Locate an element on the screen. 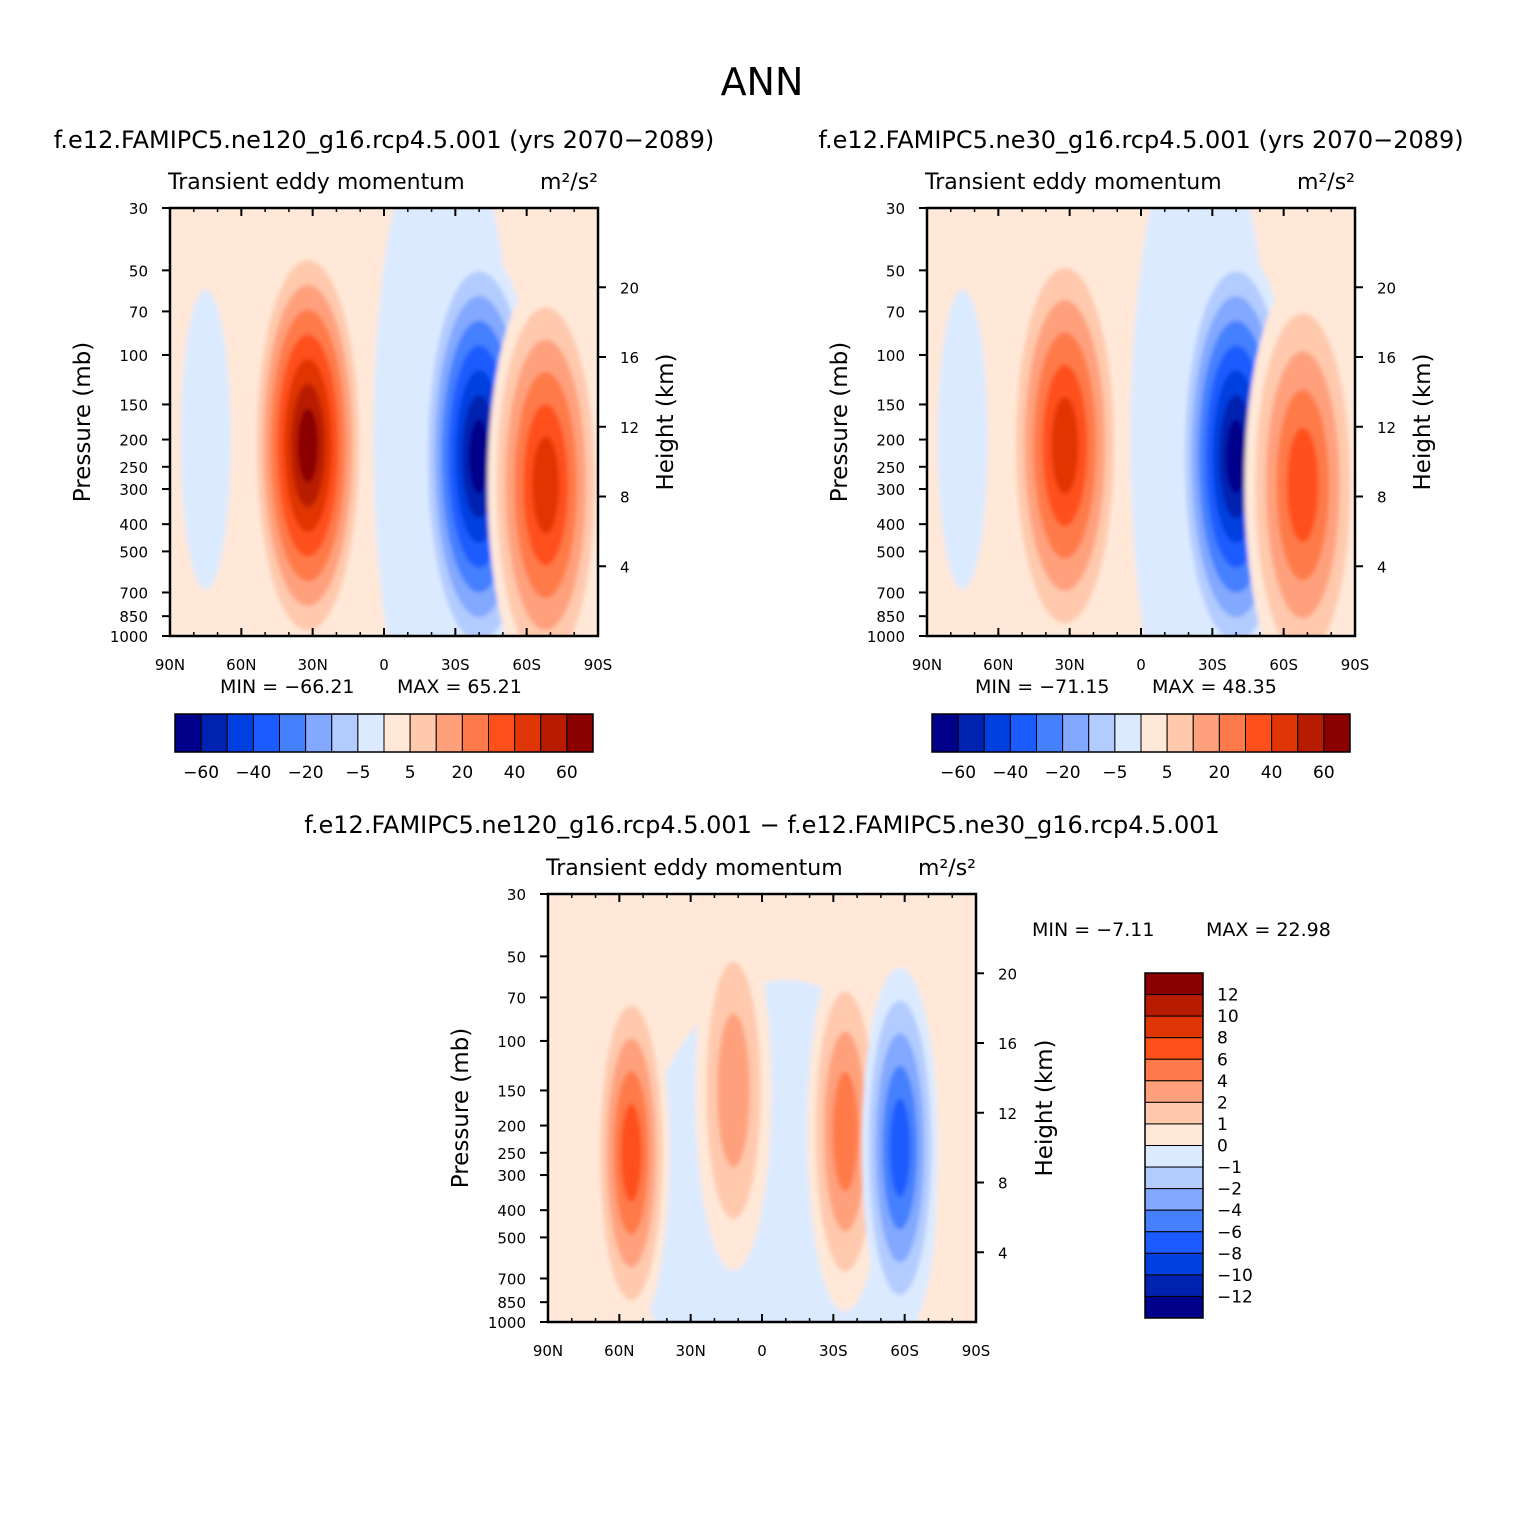 This screenshot has width=1524, height=1528. diff-units: m²/s² is located at coordinates (947, 868).